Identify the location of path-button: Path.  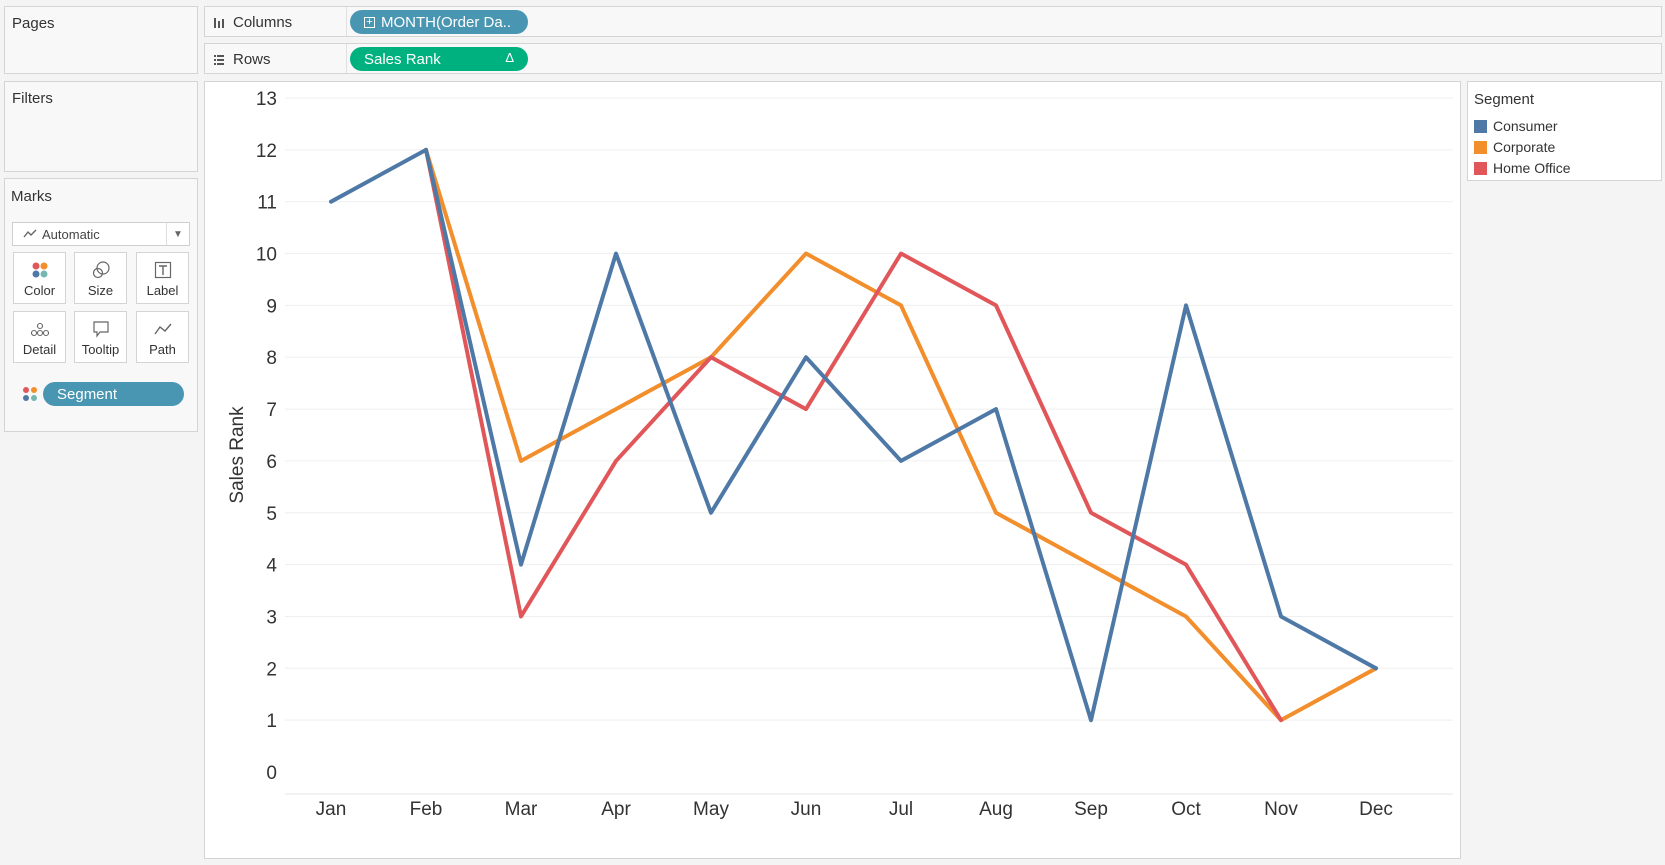
(162, 337).